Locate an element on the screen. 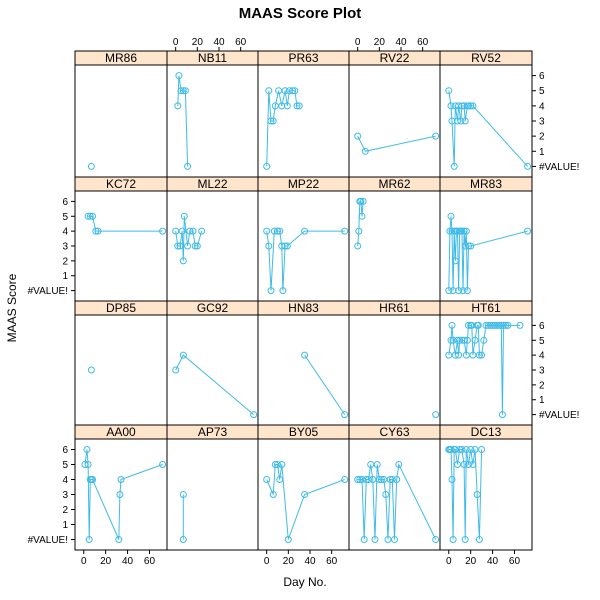 This screenshot has height=600, width=600. panel-strip-label: KC72 is located at coordinates (121, 184).